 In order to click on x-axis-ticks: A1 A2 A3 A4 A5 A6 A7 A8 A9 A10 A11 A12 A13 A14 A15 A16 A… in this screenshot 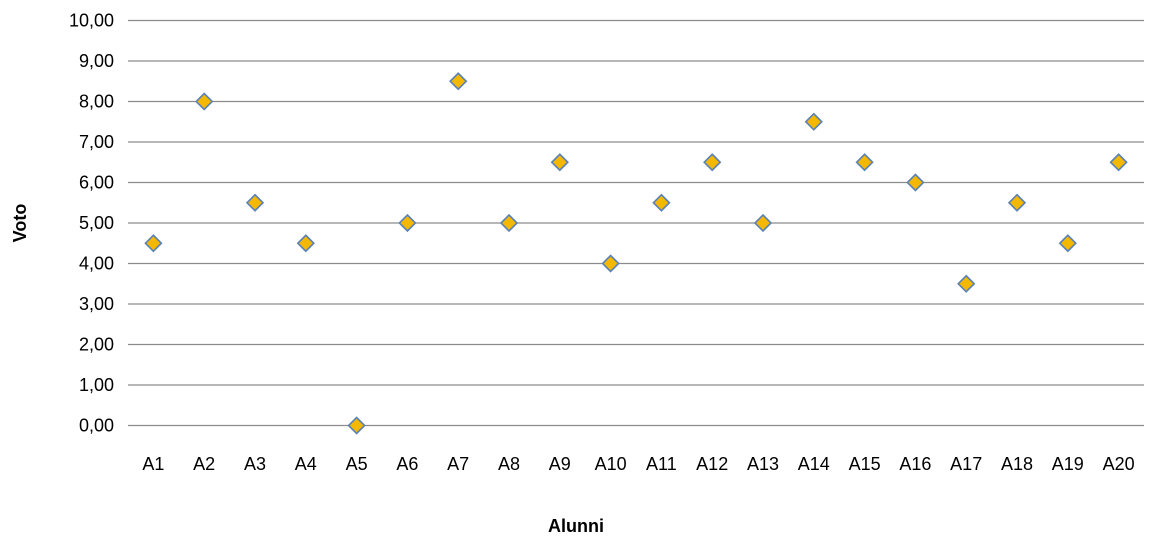, I will do `click(638, 464)`.